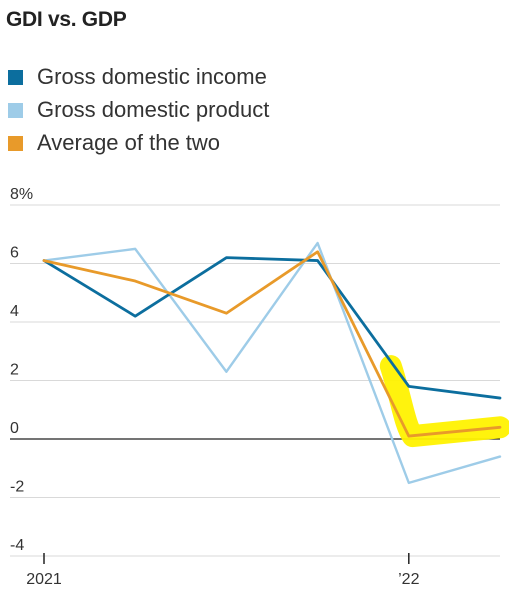 This screenshot has height=593, width=509. What do you see at coordinates (153, 109) in the screenshot?
I see `legend-label-gdp: Gross domestic product` at bounding box center [153, 109].